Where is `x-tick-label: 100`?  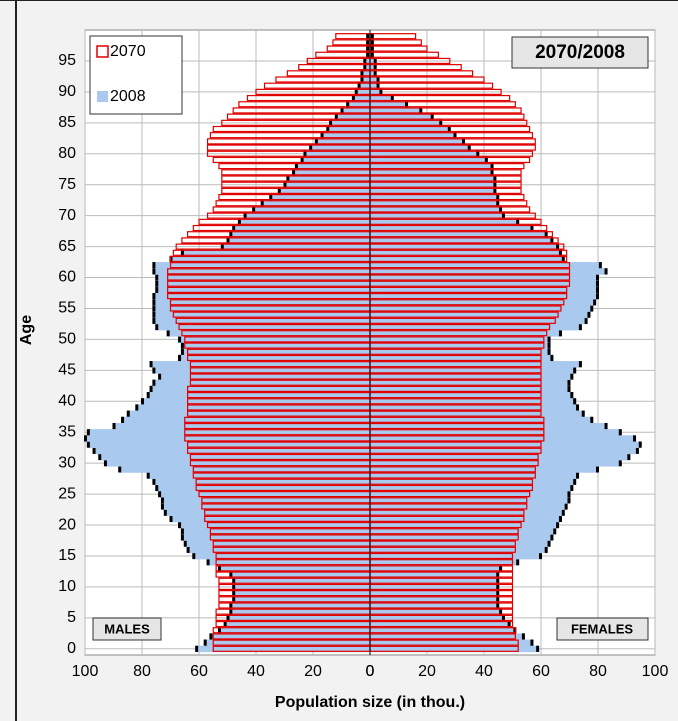
x-tick-label: 100 is located at coordinates (85, 671).